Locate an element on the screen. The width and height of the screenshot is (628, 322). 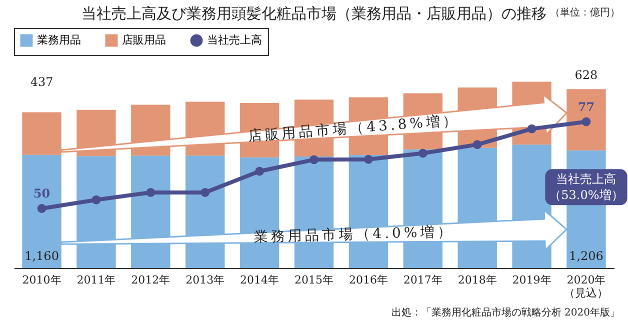
x-tick-label: 2012年 is located at coordinates (150, 280).